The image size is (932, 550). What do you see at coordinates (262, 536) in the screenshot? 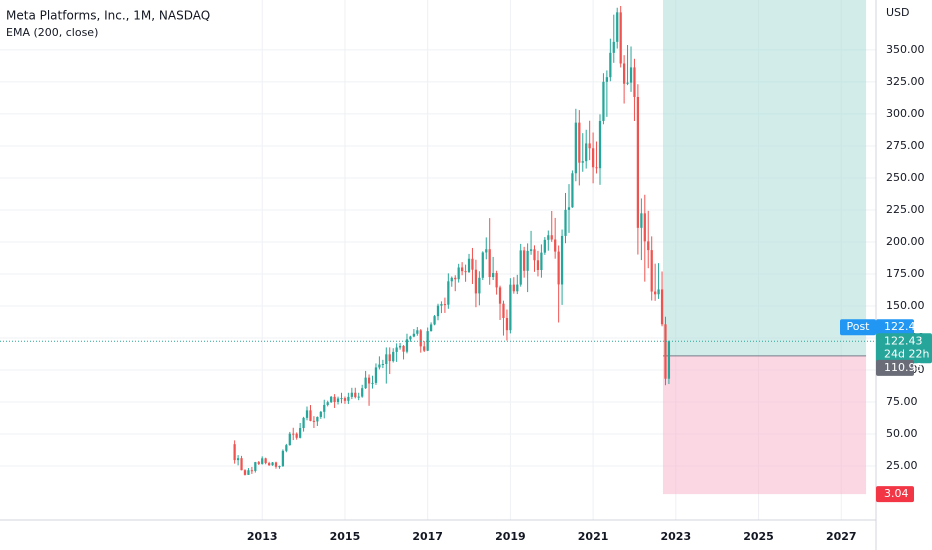
I see `x-tick-label: 2013` at bounding box center [262, 536].